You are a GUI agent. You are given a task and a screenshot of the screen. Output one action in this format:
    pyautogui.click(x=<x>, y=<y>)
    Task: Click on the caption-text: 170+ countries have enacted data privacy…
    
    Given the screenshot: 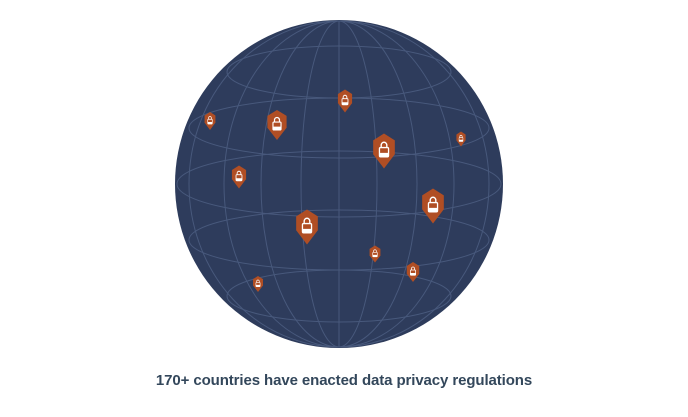 What is the action you would take?
    pyautogui.click(x=344, y=380)
    